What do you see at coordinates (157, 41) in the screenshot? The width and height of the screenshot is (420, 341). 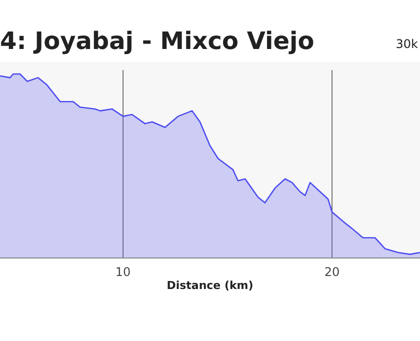 I see `chart-title: 4: Joyabaj - Mixco Viejo` at bounding box center [157, 41].